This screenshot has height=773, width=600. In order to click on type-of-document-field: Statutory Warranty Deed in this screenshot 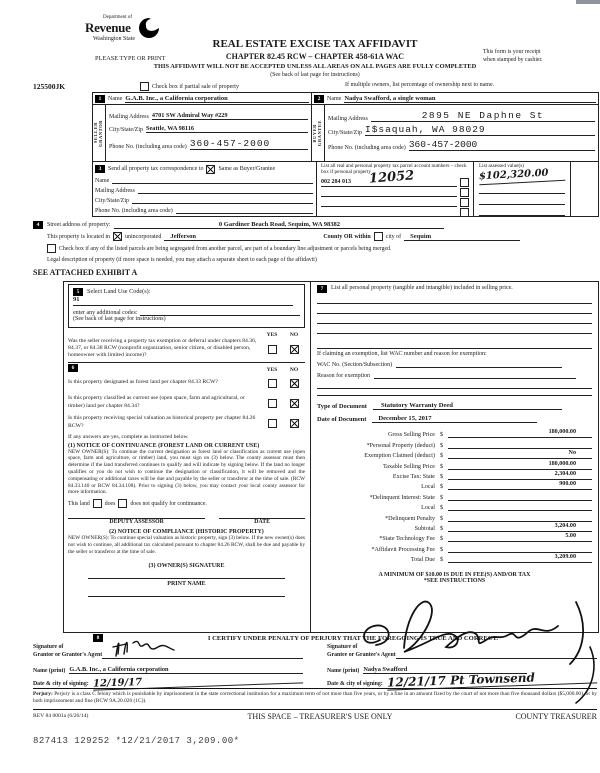, I will do `click(467, 406)`.